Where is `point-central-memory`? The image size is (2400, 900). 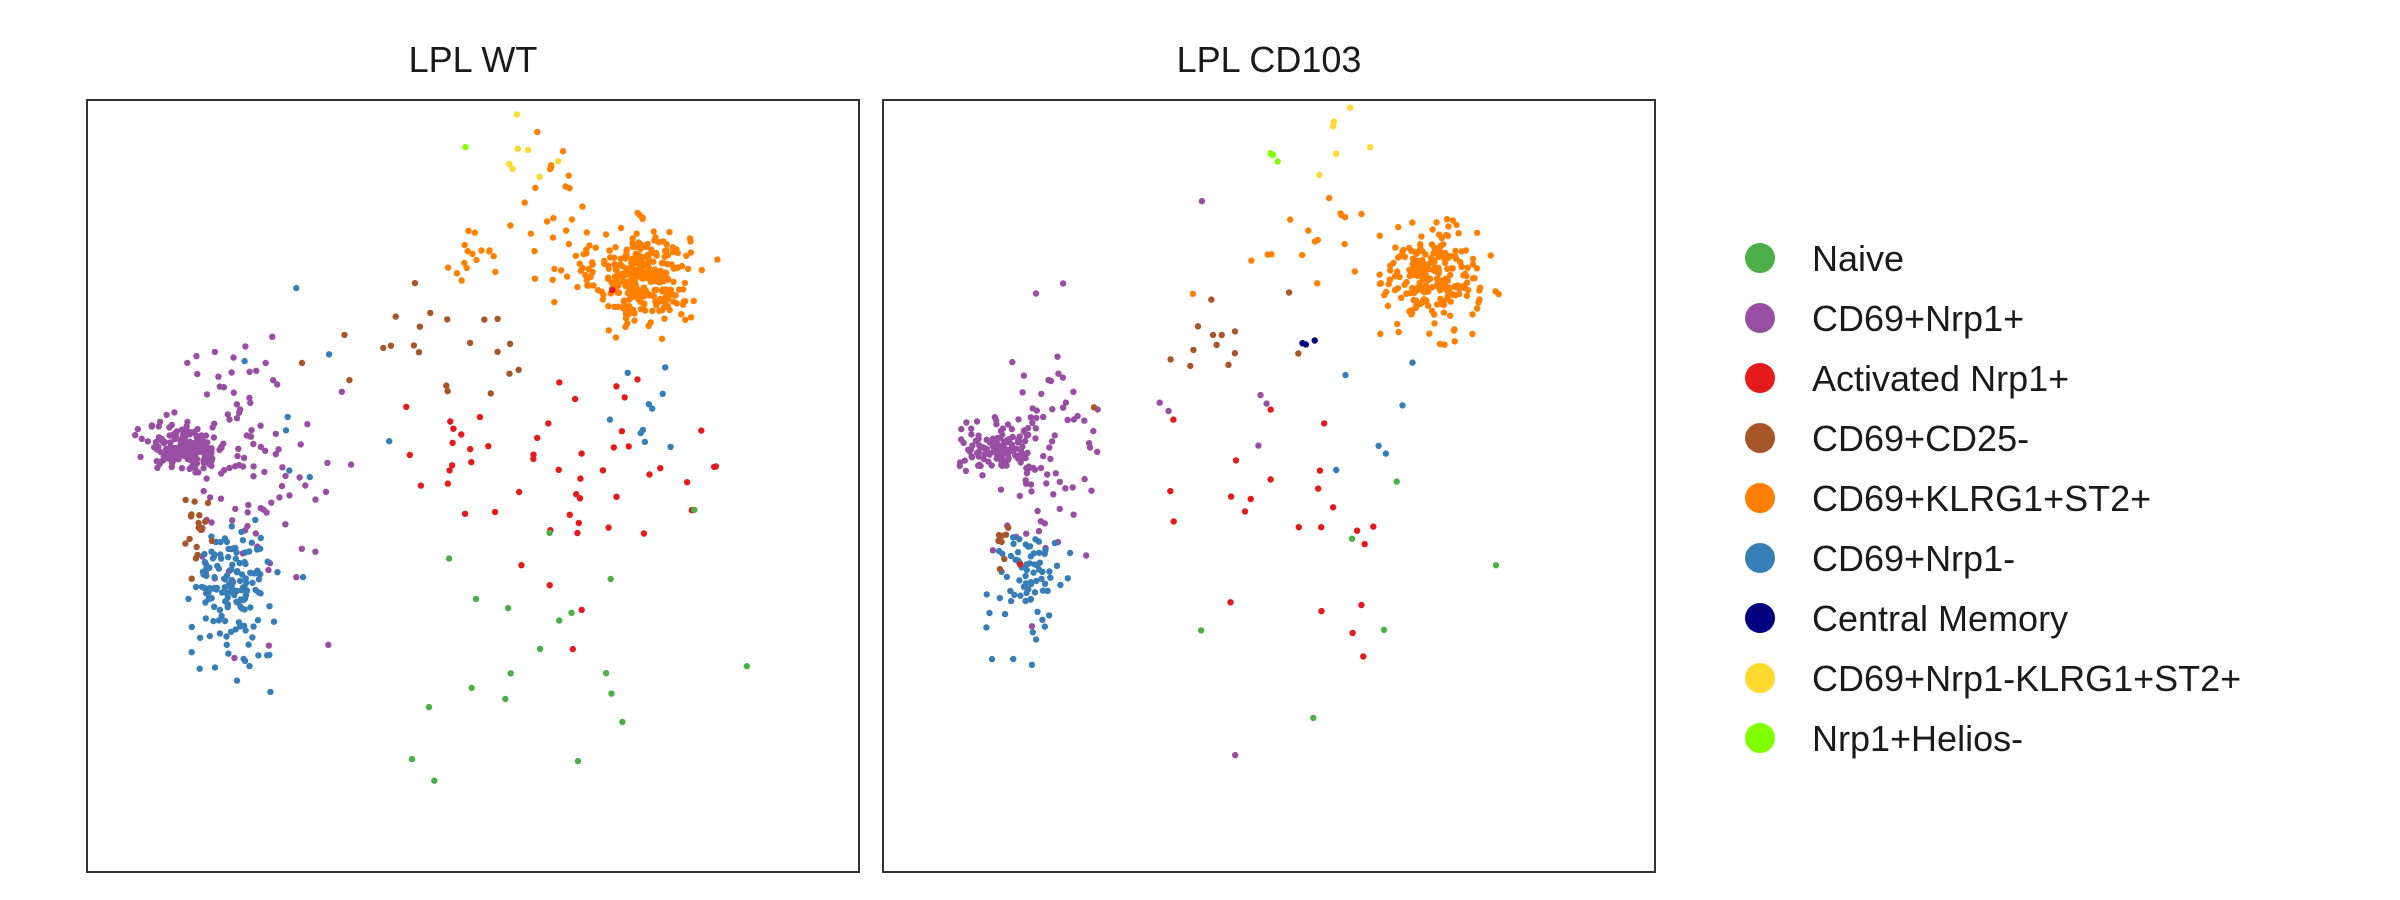
point-central-memory is located at coordinates (1302, 343).